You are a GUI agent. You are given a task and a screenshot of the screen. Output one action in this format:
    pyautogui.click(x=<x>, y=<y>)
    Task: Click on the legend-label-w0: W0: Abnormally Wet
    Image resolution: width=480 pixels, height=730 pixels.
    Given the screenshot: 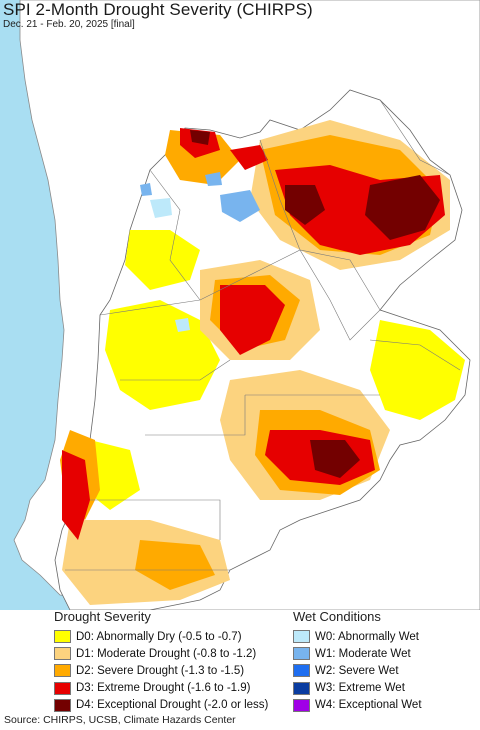 What is the action you would take?
    pyautogui.click(x=367, y=636)
    